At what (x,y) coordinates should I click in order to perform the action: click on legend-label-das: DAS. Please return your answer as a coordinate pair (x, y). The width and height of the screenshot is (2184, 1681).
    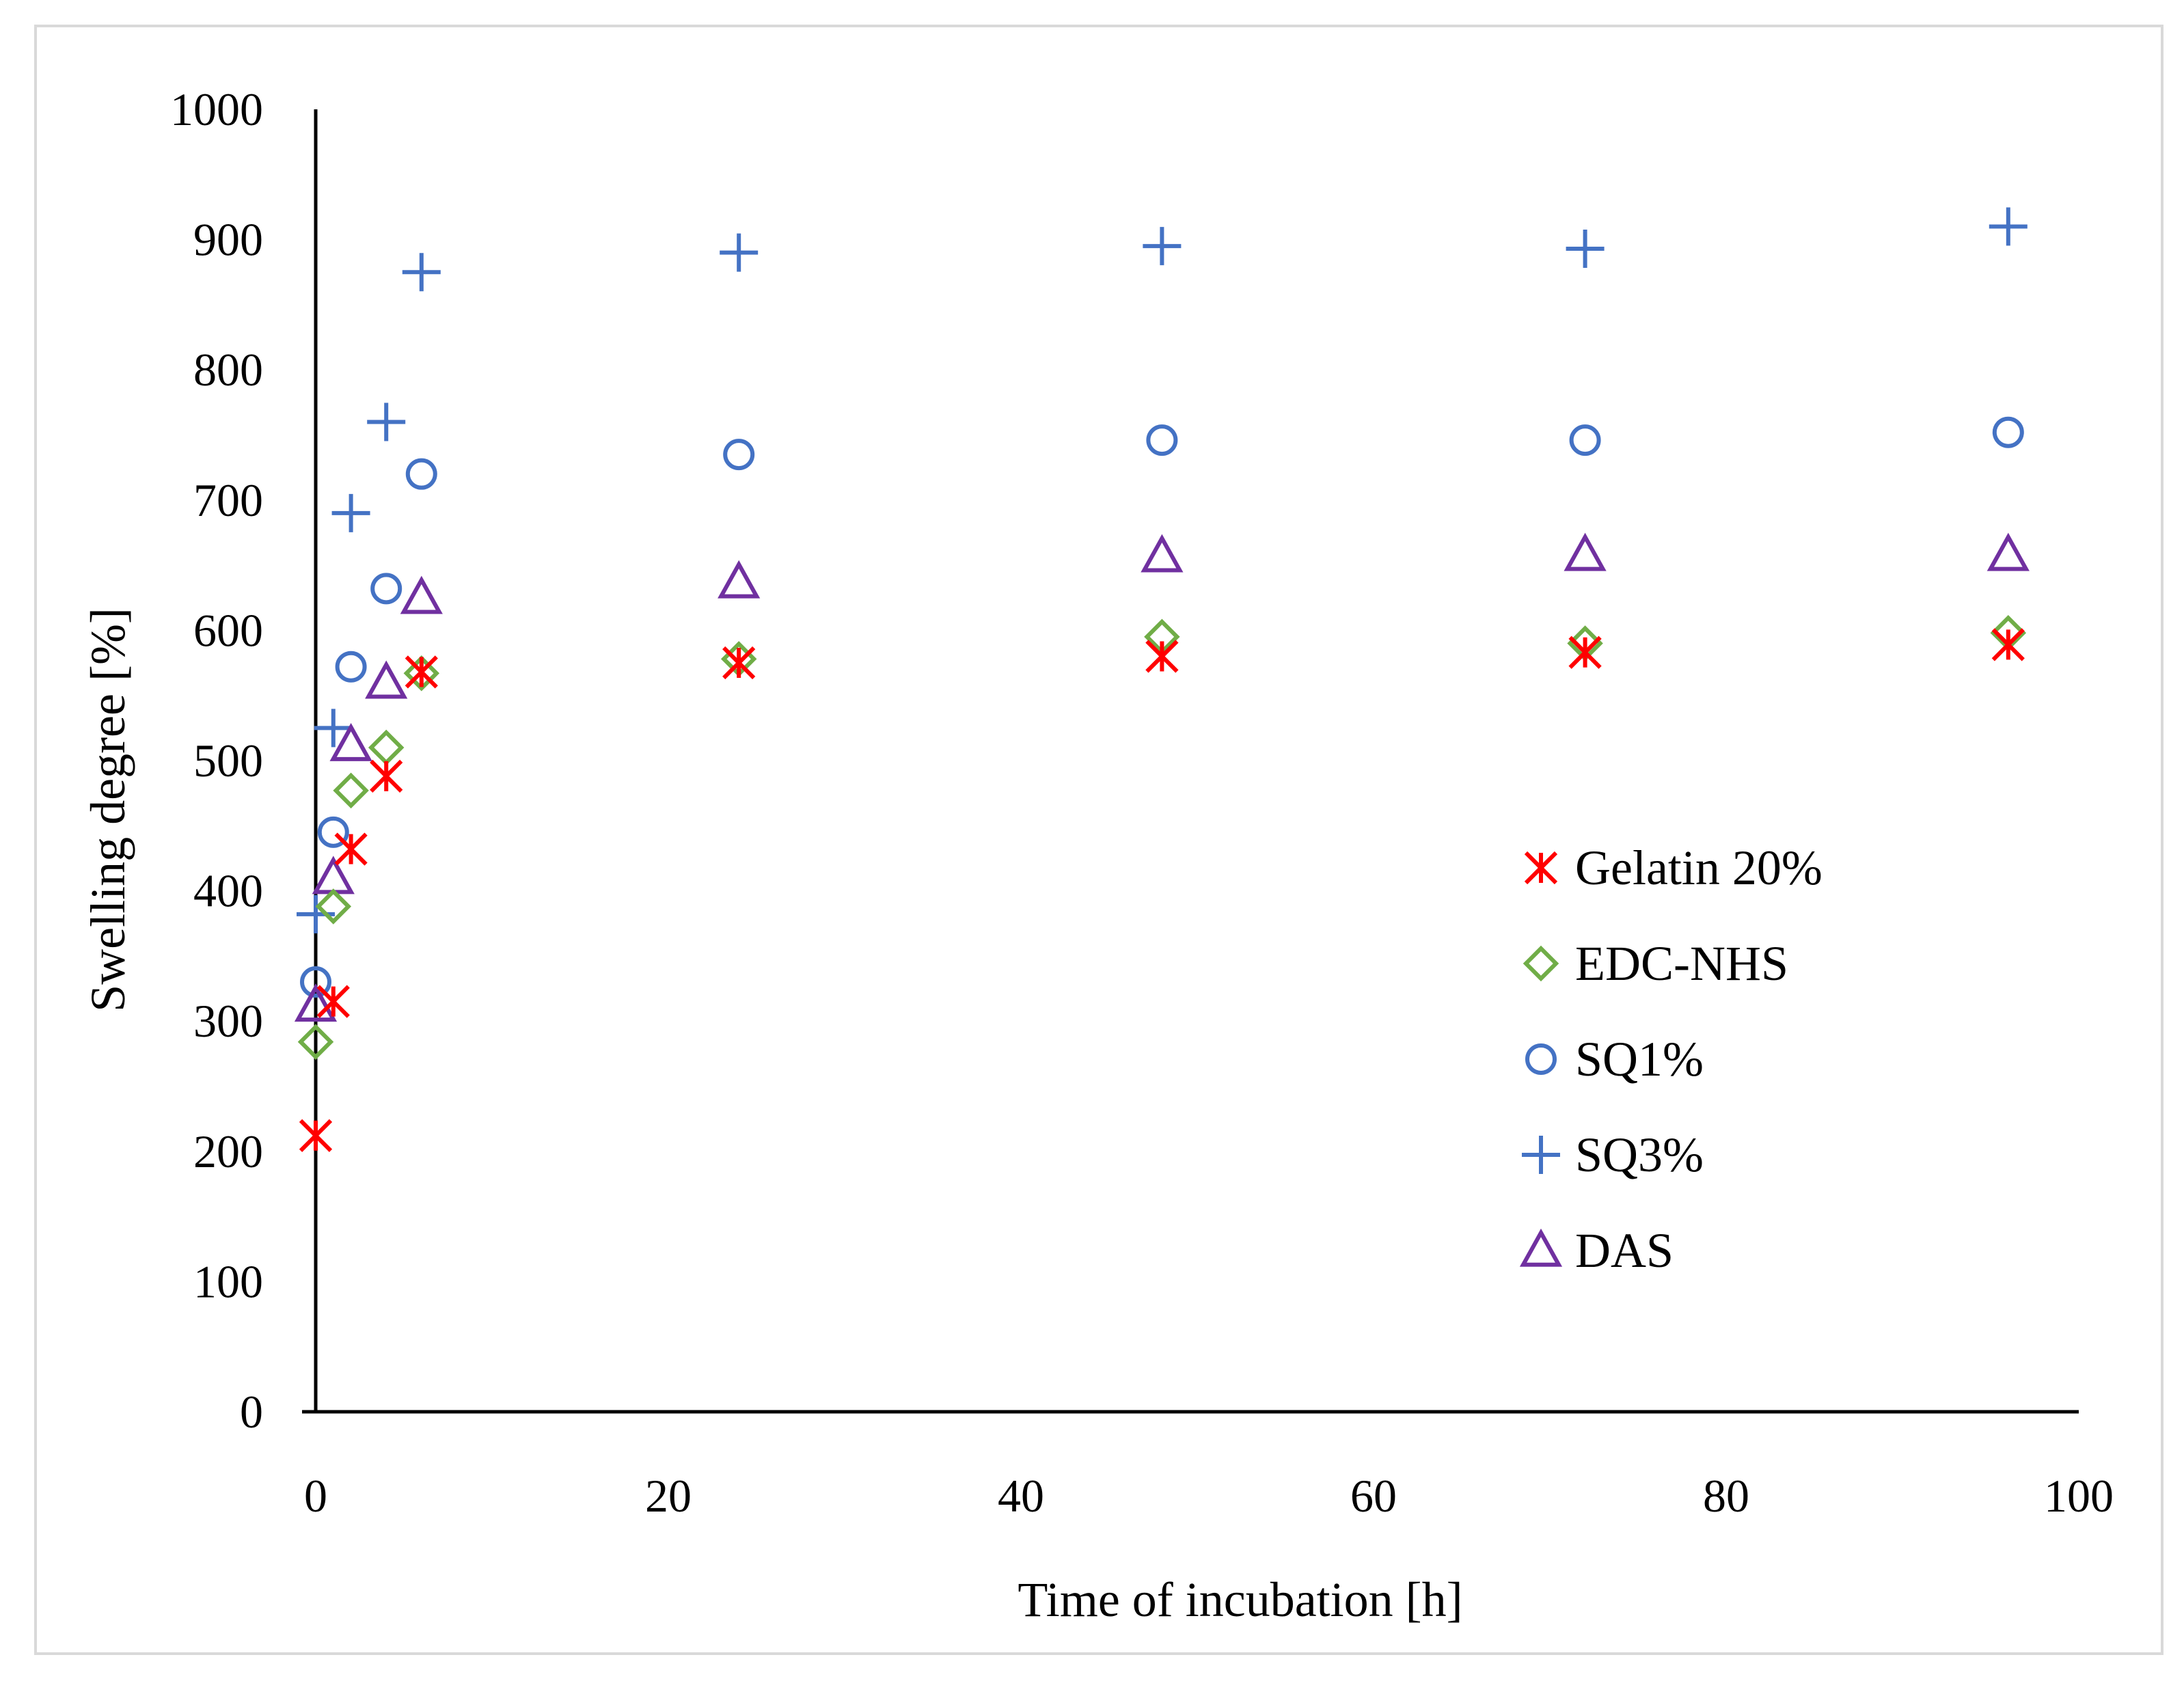
    Looking at the image, I should click on (1624, 1250).